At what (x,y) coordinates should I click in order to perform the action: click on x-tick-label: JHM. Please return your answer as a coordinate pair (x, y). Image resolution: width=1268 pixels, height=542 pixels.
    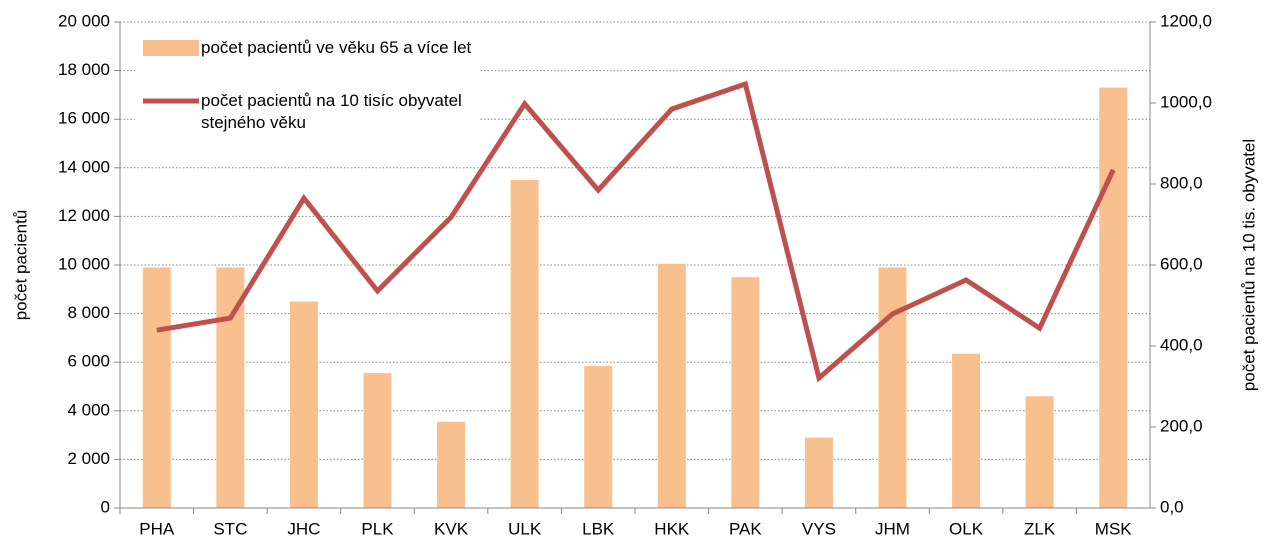
    Looking at the image, I should click on (892, 528).